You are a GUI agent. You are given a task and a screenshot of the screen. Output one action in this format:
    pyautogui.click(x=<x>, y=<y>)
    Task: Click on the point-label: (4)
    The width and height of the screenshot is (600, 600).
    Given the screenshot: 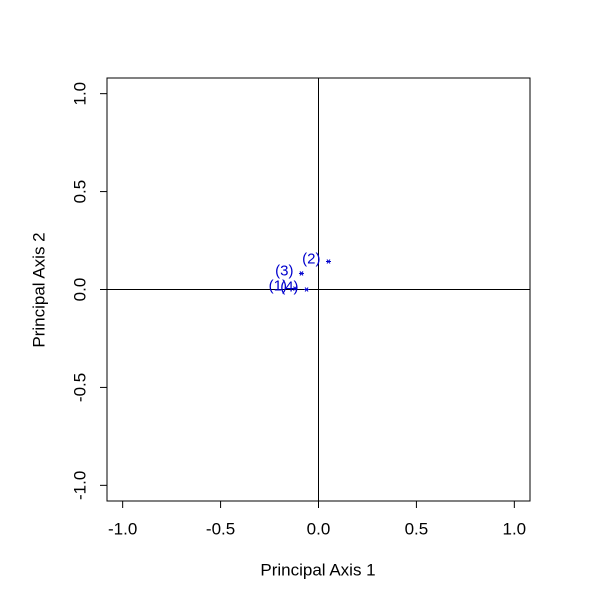 What is the action you would take?
    pyautogui.click(x=289, y=286)
    